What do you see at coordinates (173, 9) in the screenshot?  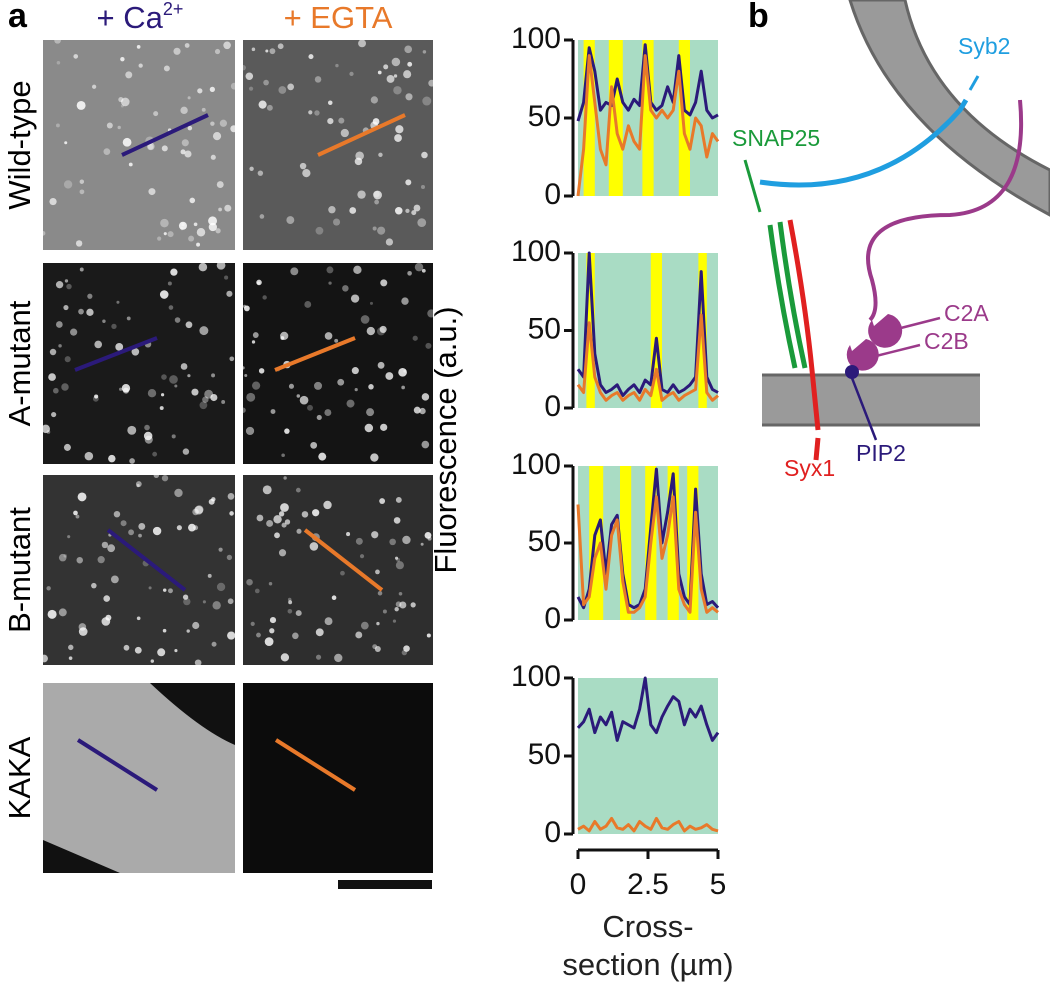 I see `column-header-sup: 2+` at bounding box center [173, 9].